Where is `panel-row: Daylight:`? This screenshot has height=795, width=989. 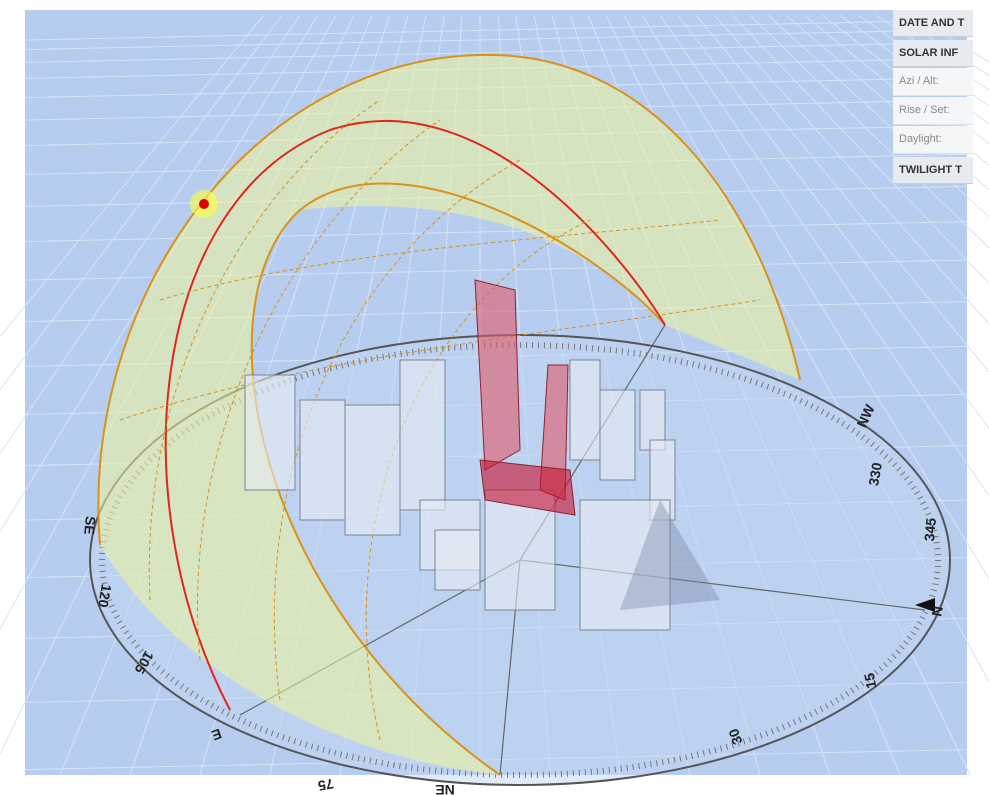 panel-row: Daylight: is located at coordinates (933, 140).